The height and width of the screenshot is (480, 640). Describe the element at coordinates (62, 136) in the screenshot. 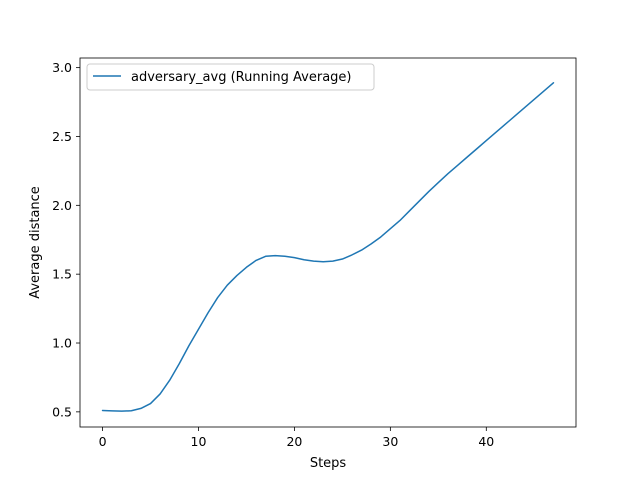

I see `y-tick-label: 2.5` at that location.